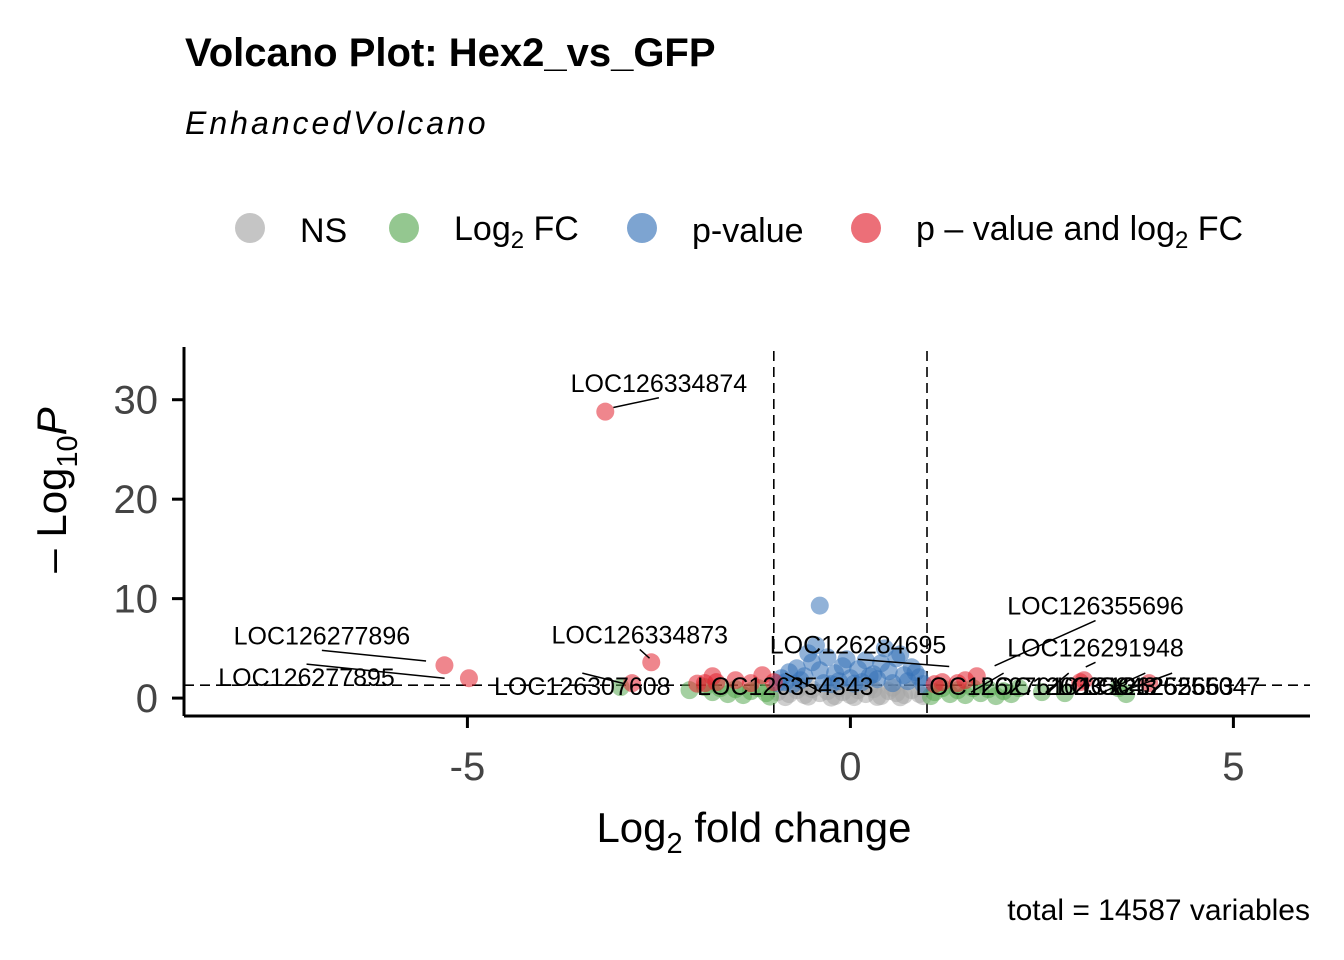 This screenshot has height=960, width=1344. I want to click on y-axis-title: – Log10P, so click(56, 489).